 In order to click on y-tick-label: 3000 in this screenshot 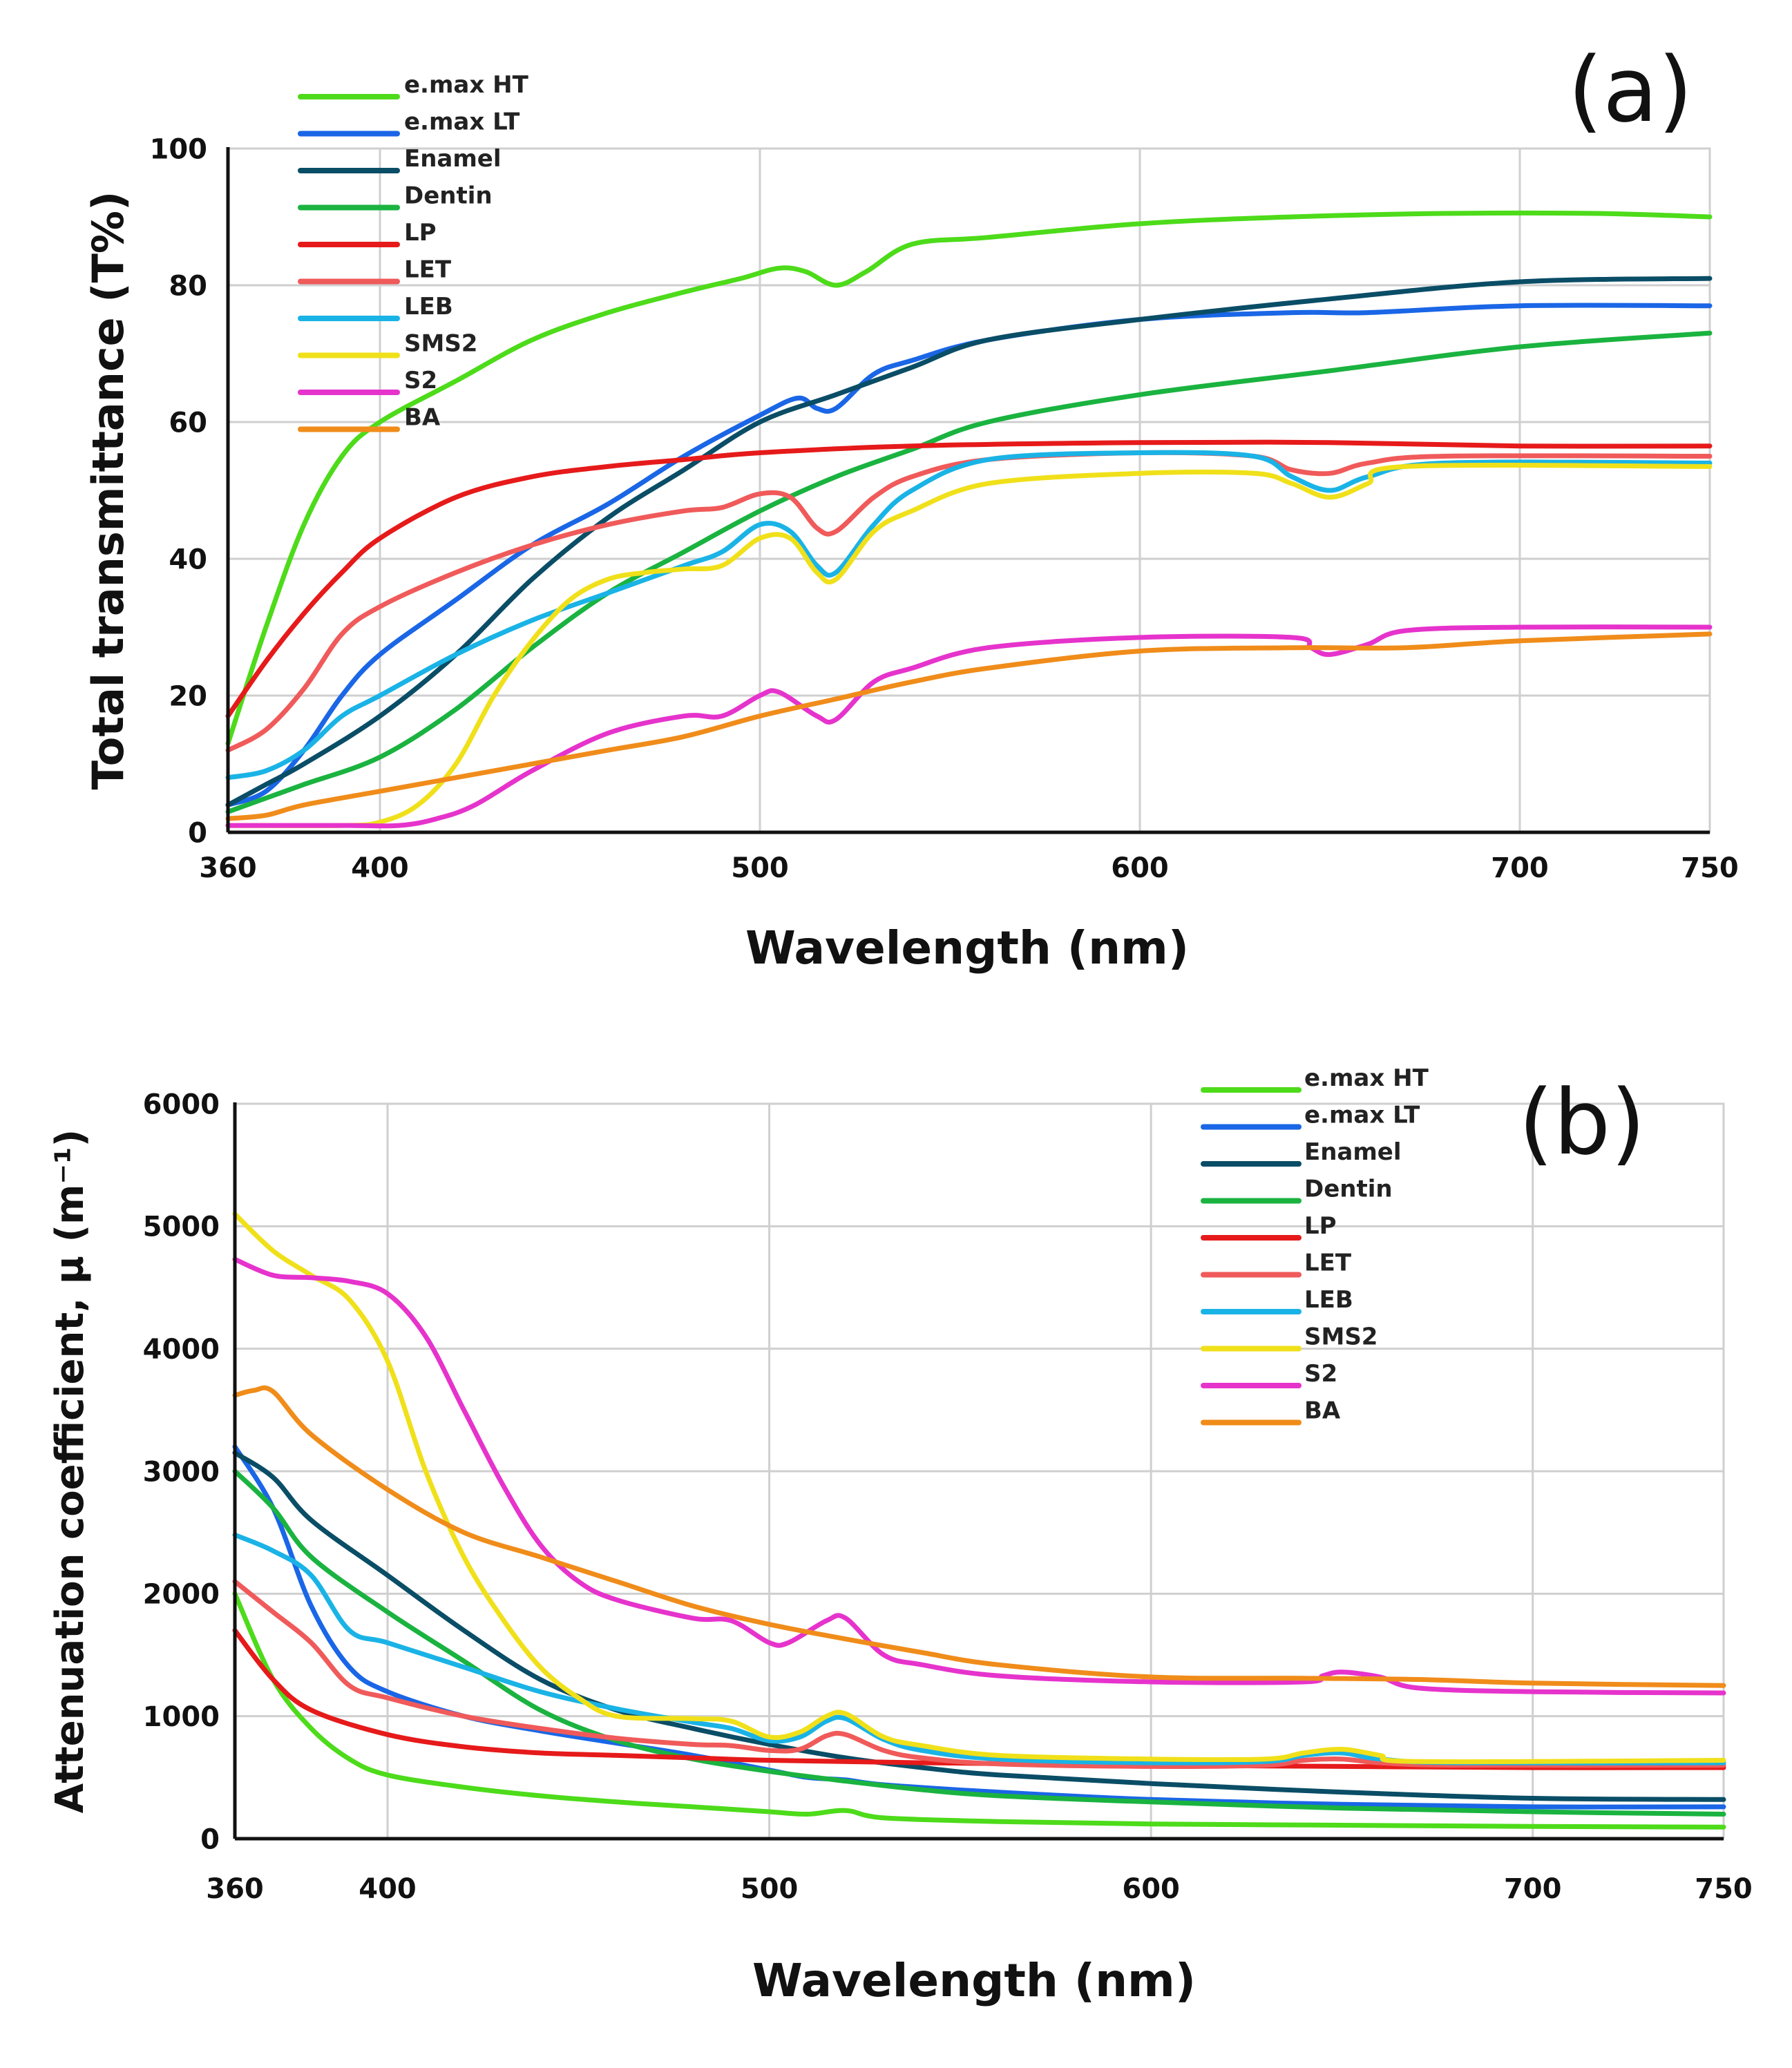, I will do `click(181, 1472)`.